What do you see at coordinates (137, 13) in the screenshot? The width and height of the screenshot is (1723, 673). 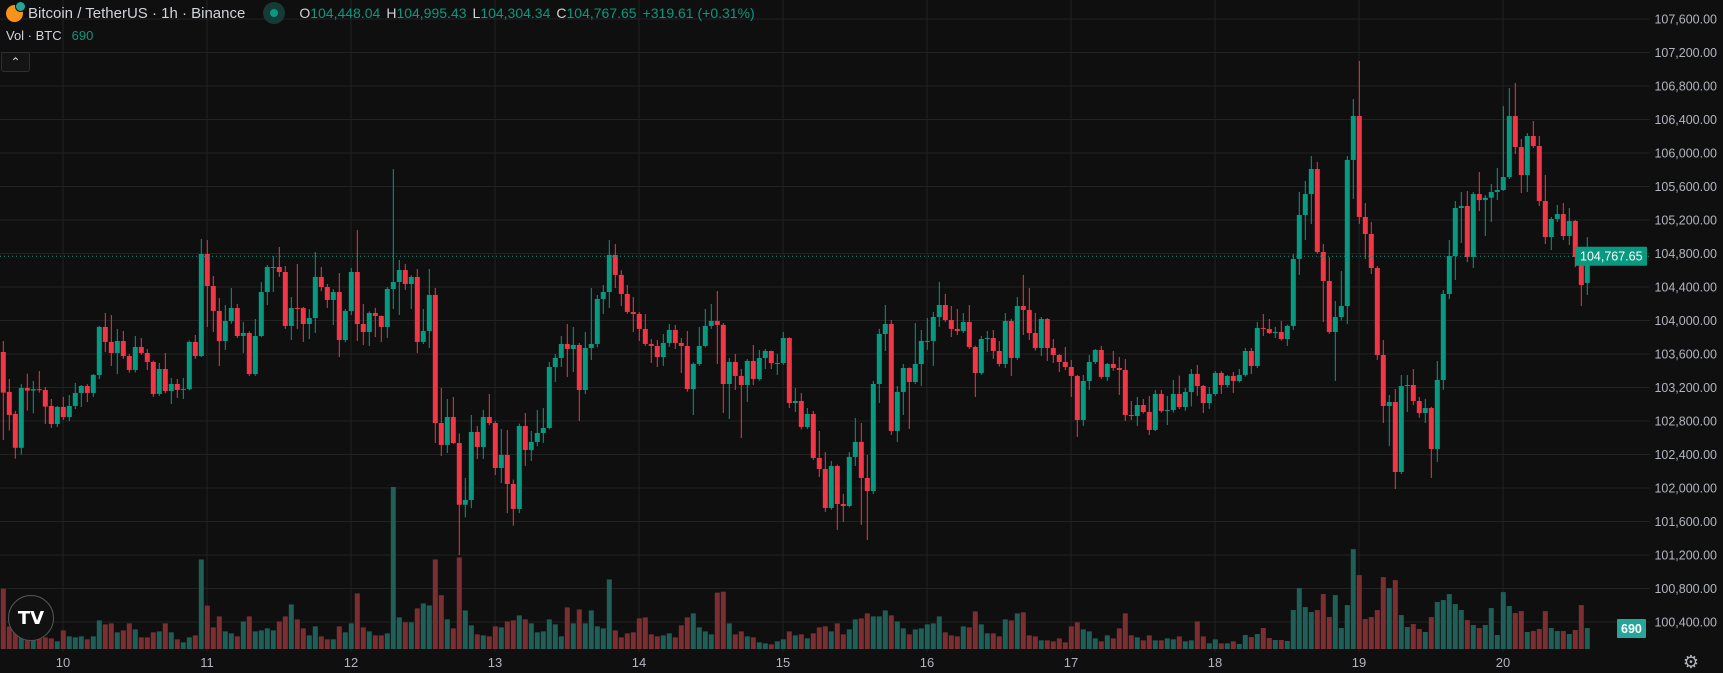 I see `symbol-title: Bitcoin / TetherUS · 1h · Binance` at bounding box center [137, 13].